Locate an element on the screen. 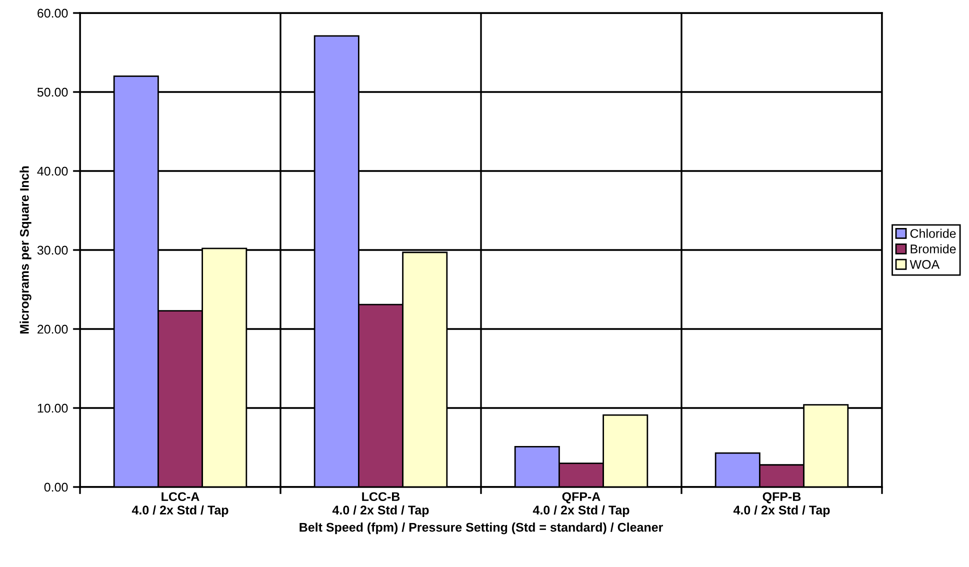  x-tick-label: QFP-A 4.0 / 2x Std / Tap is located at coordinates (581, 504).